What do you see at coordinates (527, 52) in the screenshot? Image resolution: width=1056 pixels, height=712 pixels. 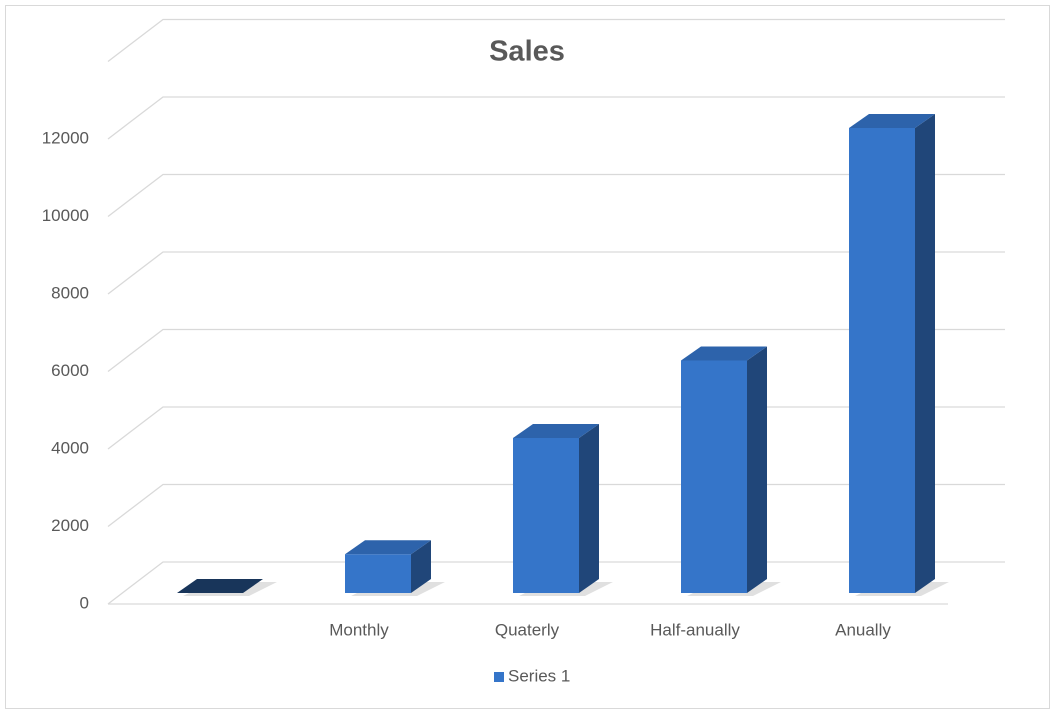 I see `chart-title: Sales` at bounding box center [527, 52].